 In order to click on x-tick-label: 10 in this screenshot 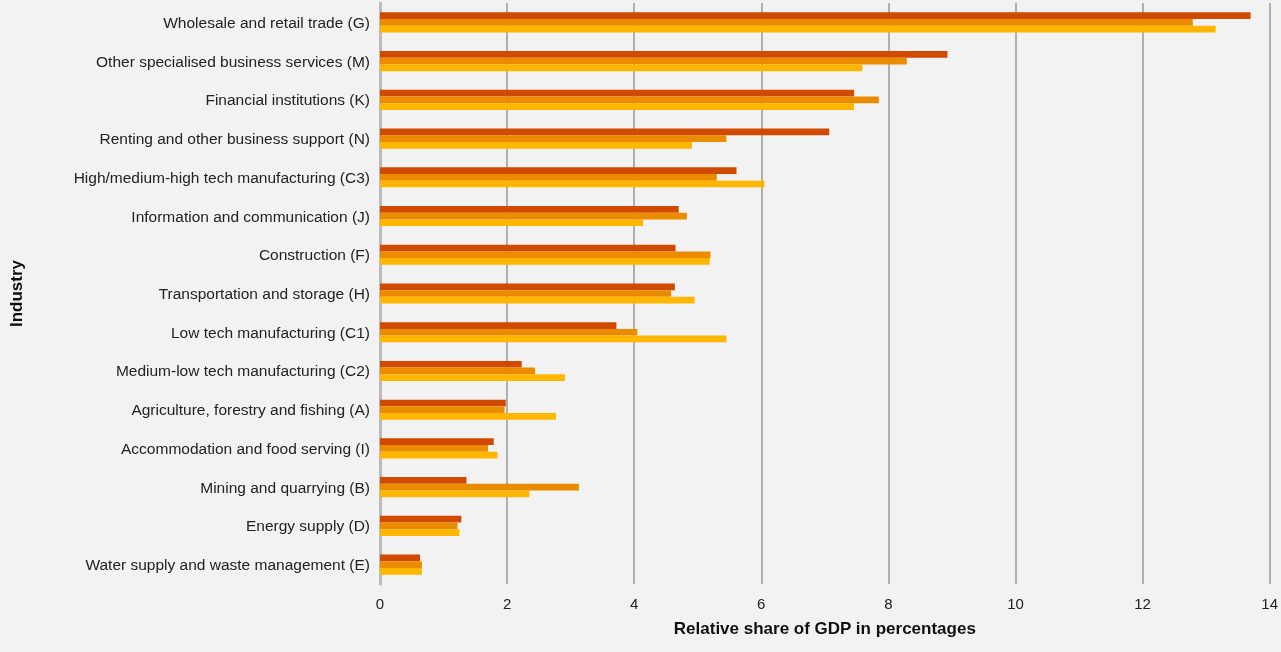, I will do `click(1015, 603)`.